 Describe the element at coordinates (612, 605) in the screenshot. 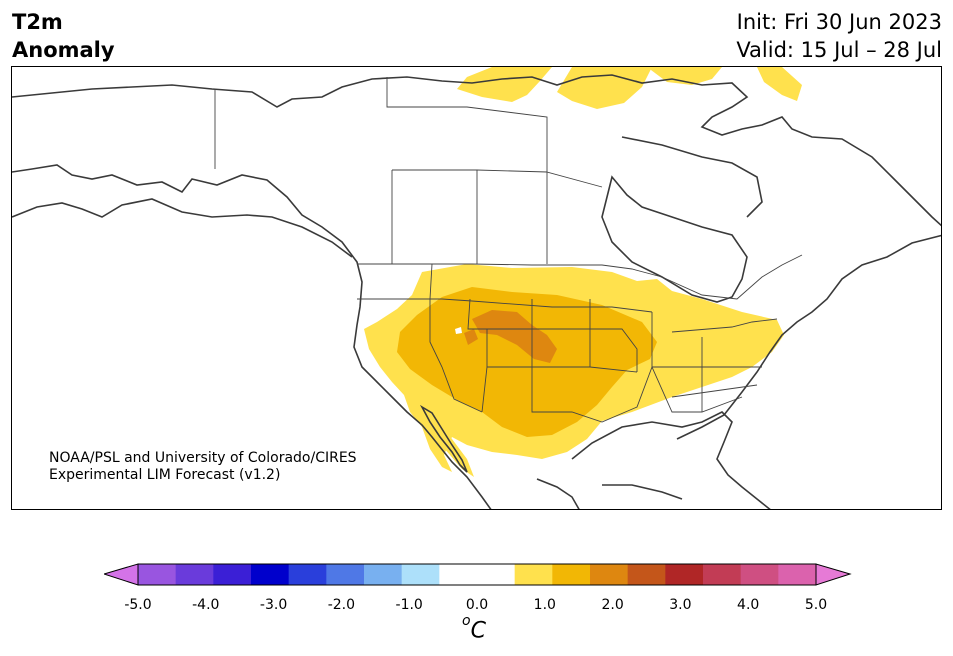

I see `colorbar-tick-label: 2.0` at that location.